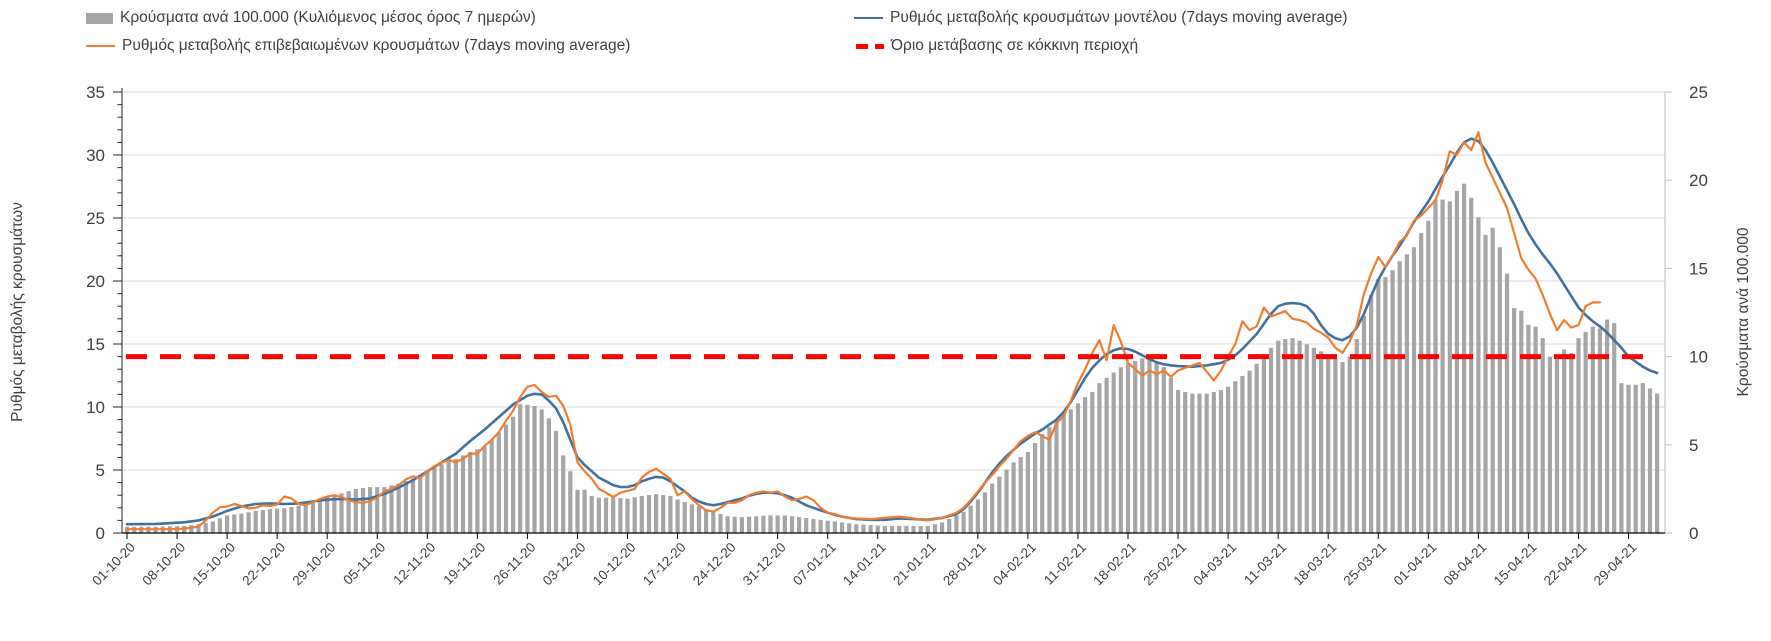  Describe the element at coordinates (95, 407) in the screenshot. I see `left-axis-tick-label: 10` at that location.